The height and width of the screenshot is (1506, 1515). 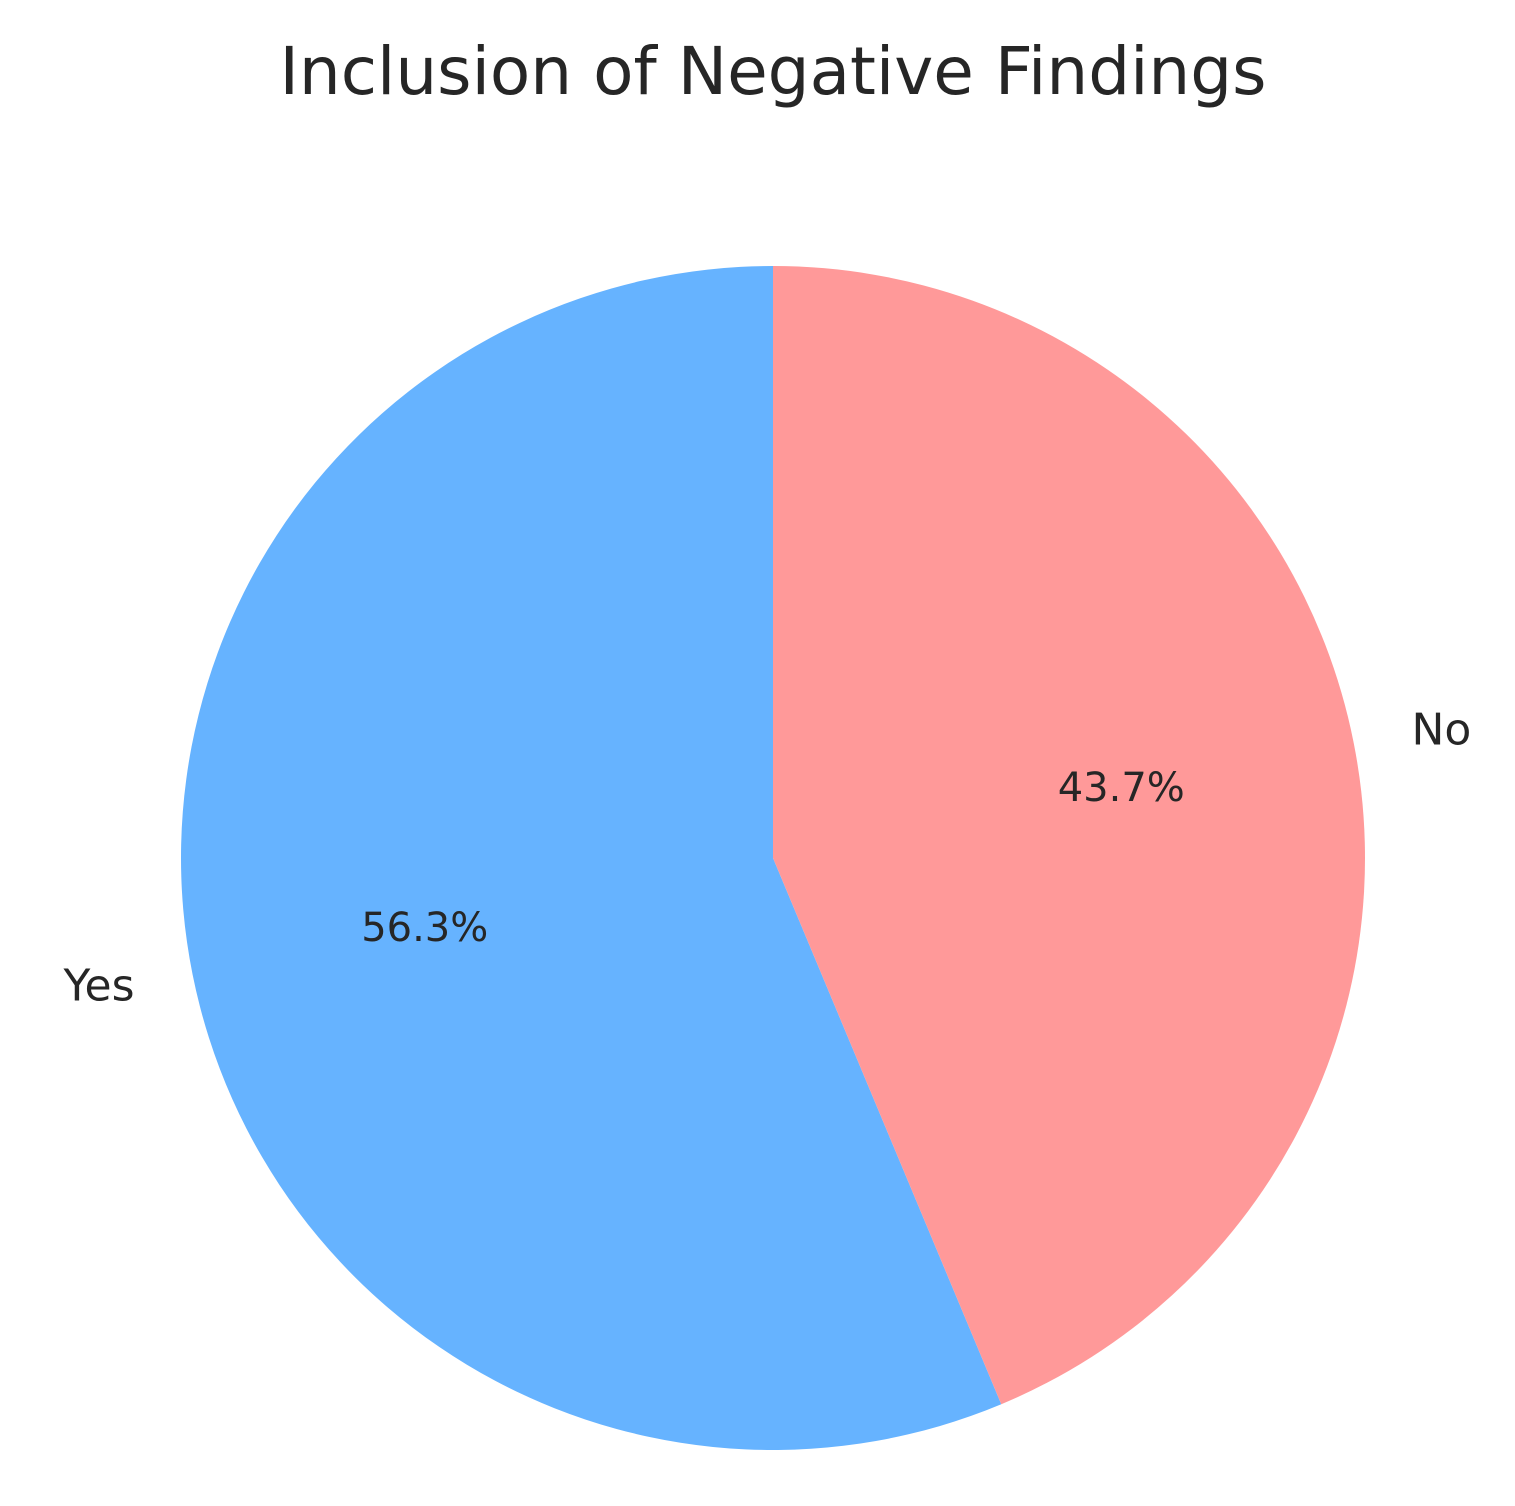 What do you see at coordinates (424, 928) in the screenshot?
I see `slice-pct-yes: 56.3%` at bounding box center [424, 928].